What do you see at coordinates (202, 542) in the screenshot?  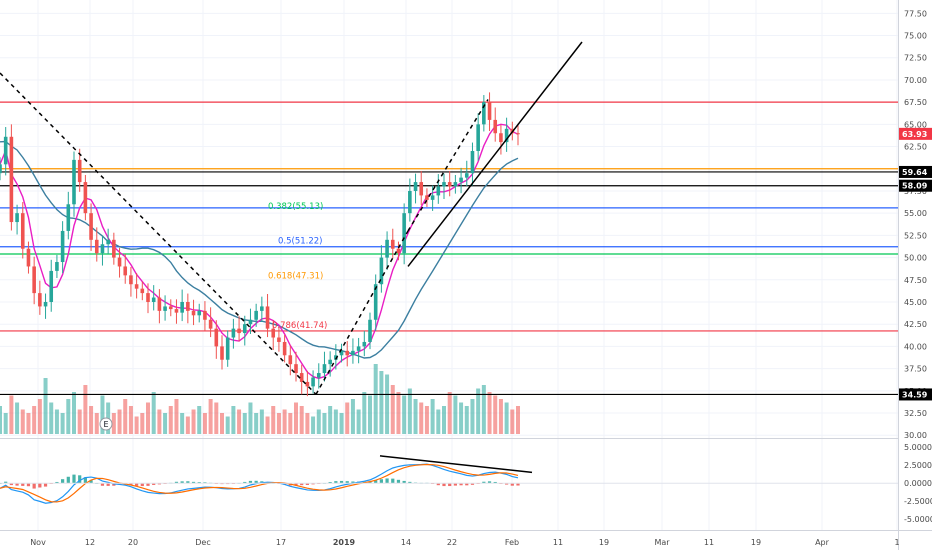 I see `time-tick-label: Dec` at bounding box center [202, 542].